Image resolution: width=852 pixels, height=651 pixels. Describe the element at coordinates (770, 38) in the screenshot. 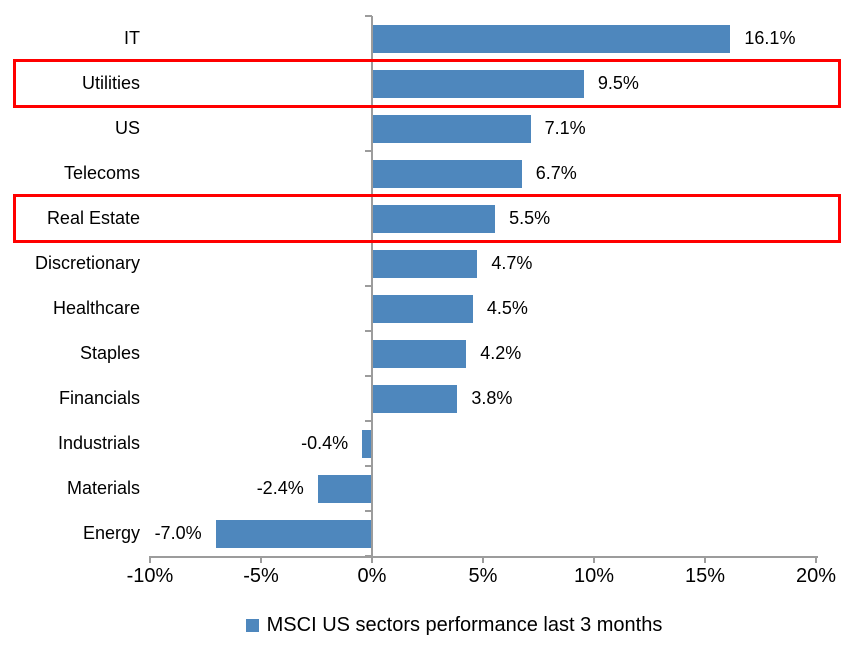

I see `value-label: 16.1%` at that location.